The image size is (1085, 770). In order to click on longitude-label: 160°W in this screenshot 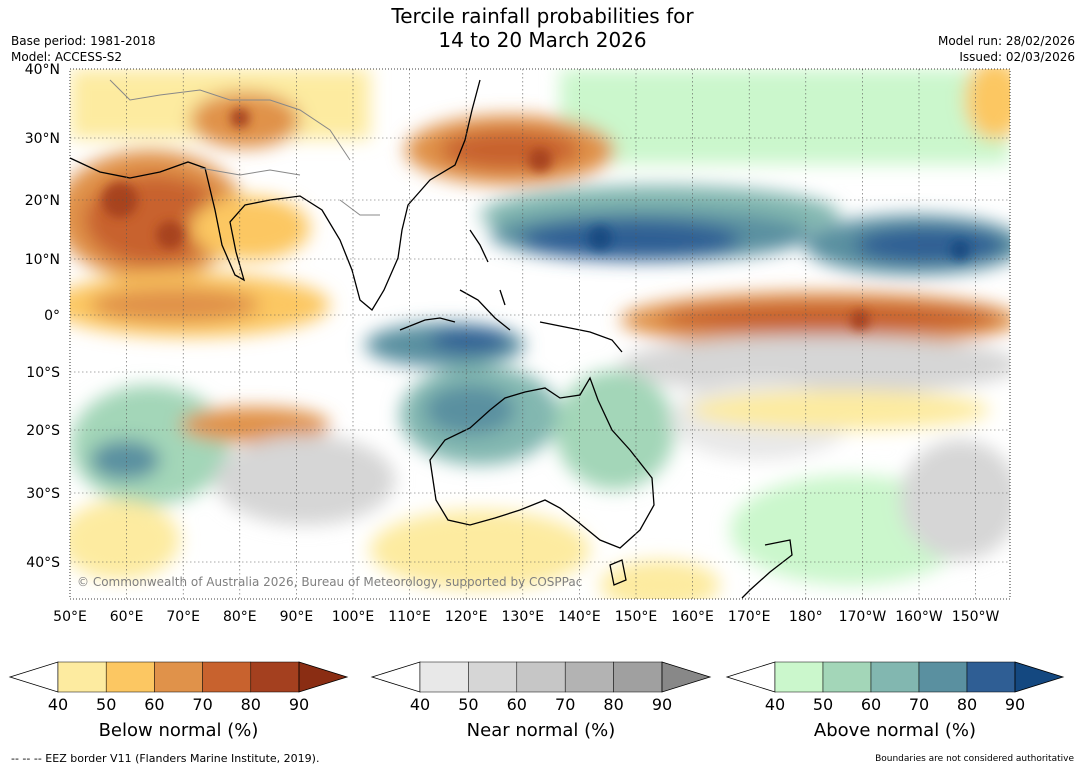, I will do `click(919, 617)`.